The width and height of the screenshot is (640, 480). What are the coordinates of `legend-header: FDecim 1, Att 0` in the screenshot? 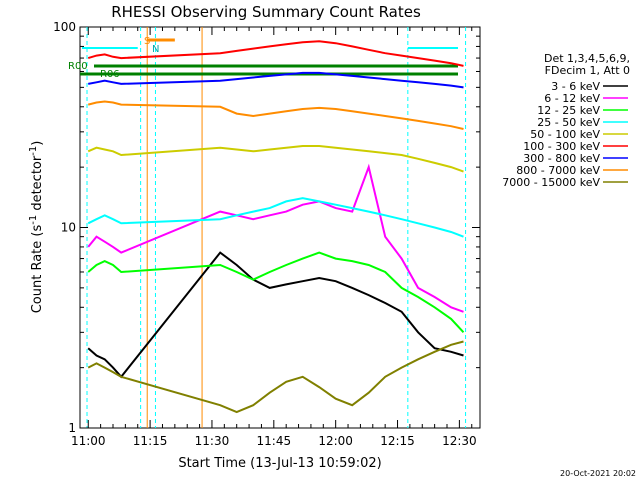 It's located at (587, 70).